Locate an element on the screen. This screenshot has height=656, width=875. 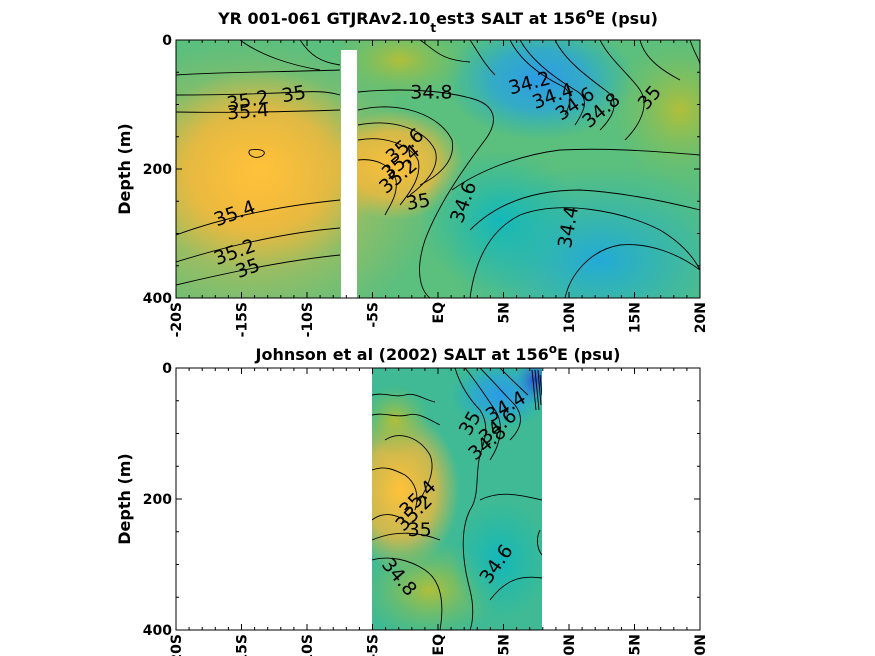
bottom-y-axis-label: Depth (m) is located at coordinates (124, 499).